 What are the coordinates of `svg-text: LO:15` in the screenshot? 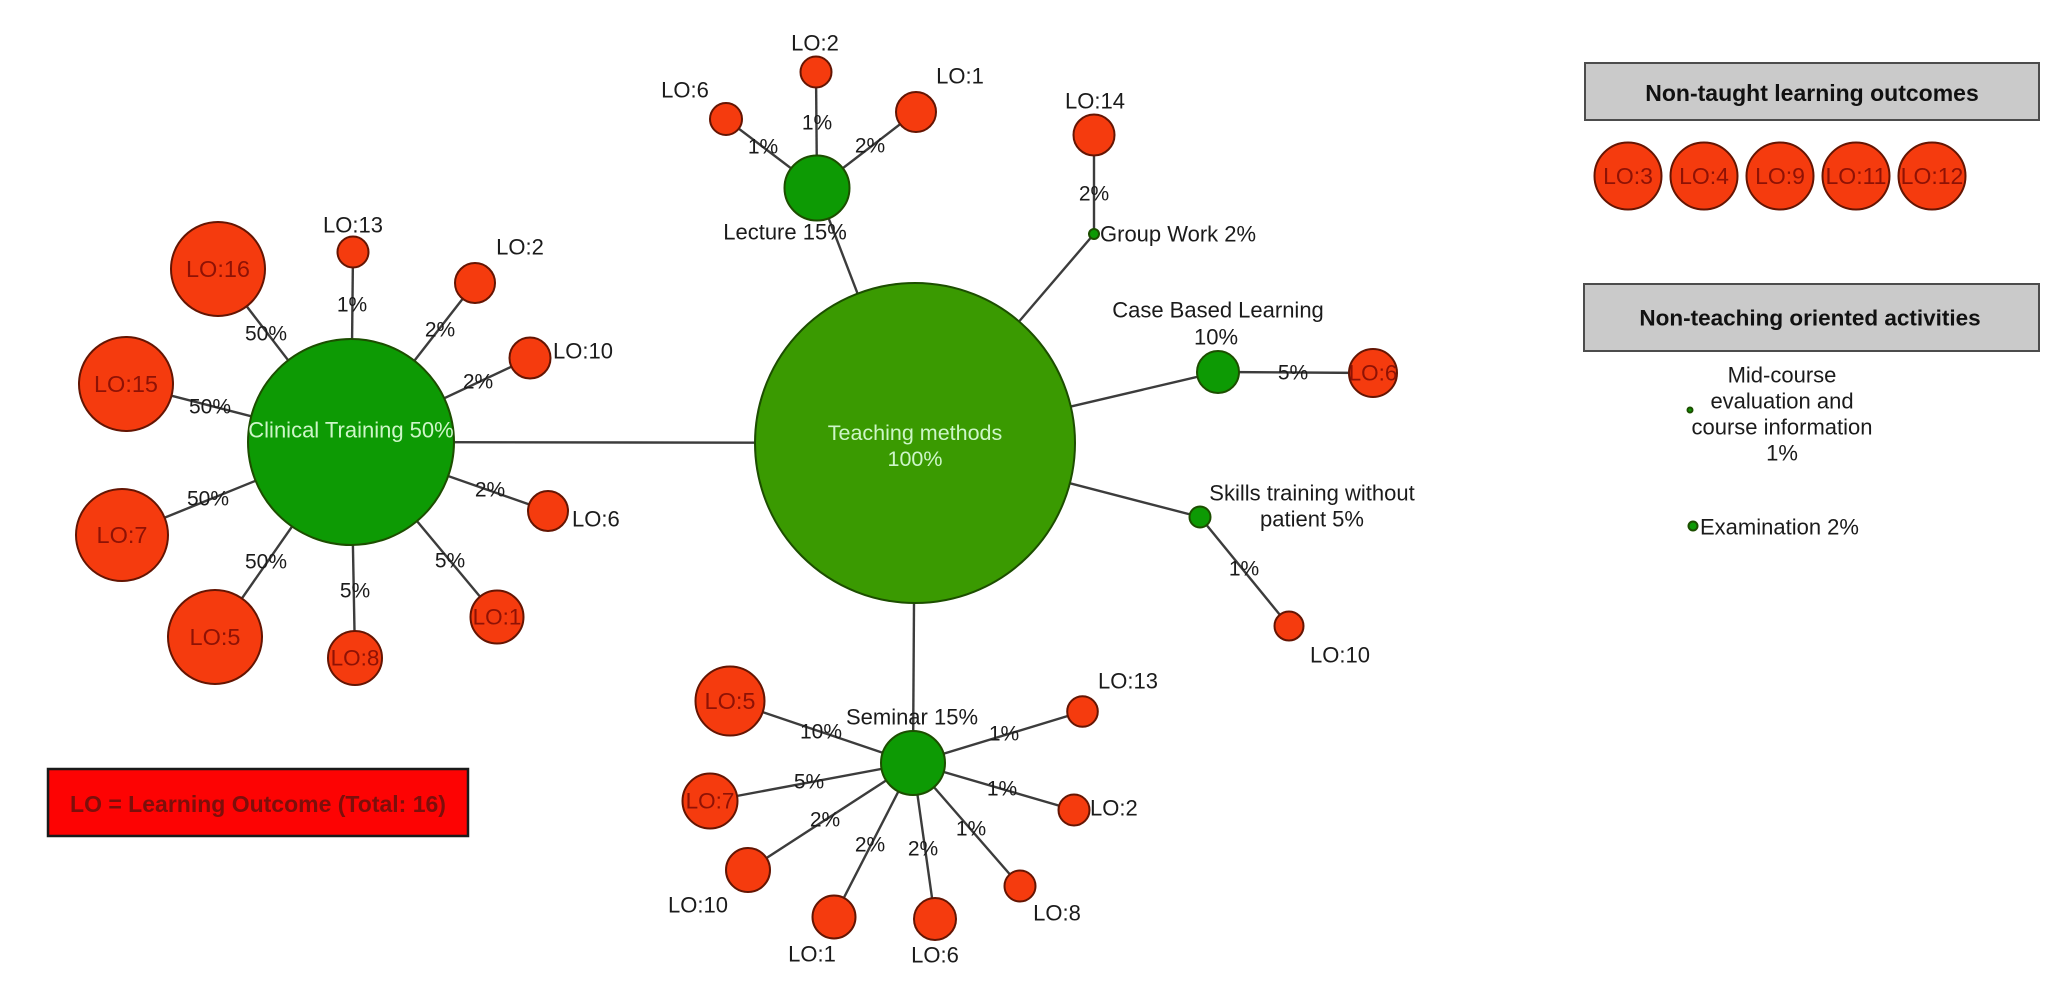 It's located at (126, 384).